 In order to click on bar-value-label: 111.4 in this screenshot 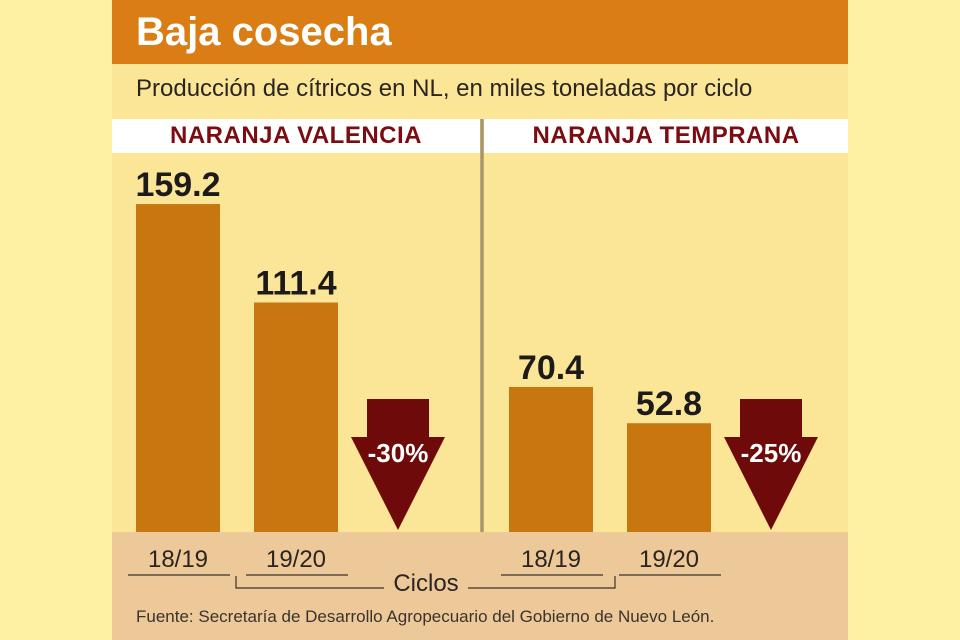, I will do `click(295, 284)`.